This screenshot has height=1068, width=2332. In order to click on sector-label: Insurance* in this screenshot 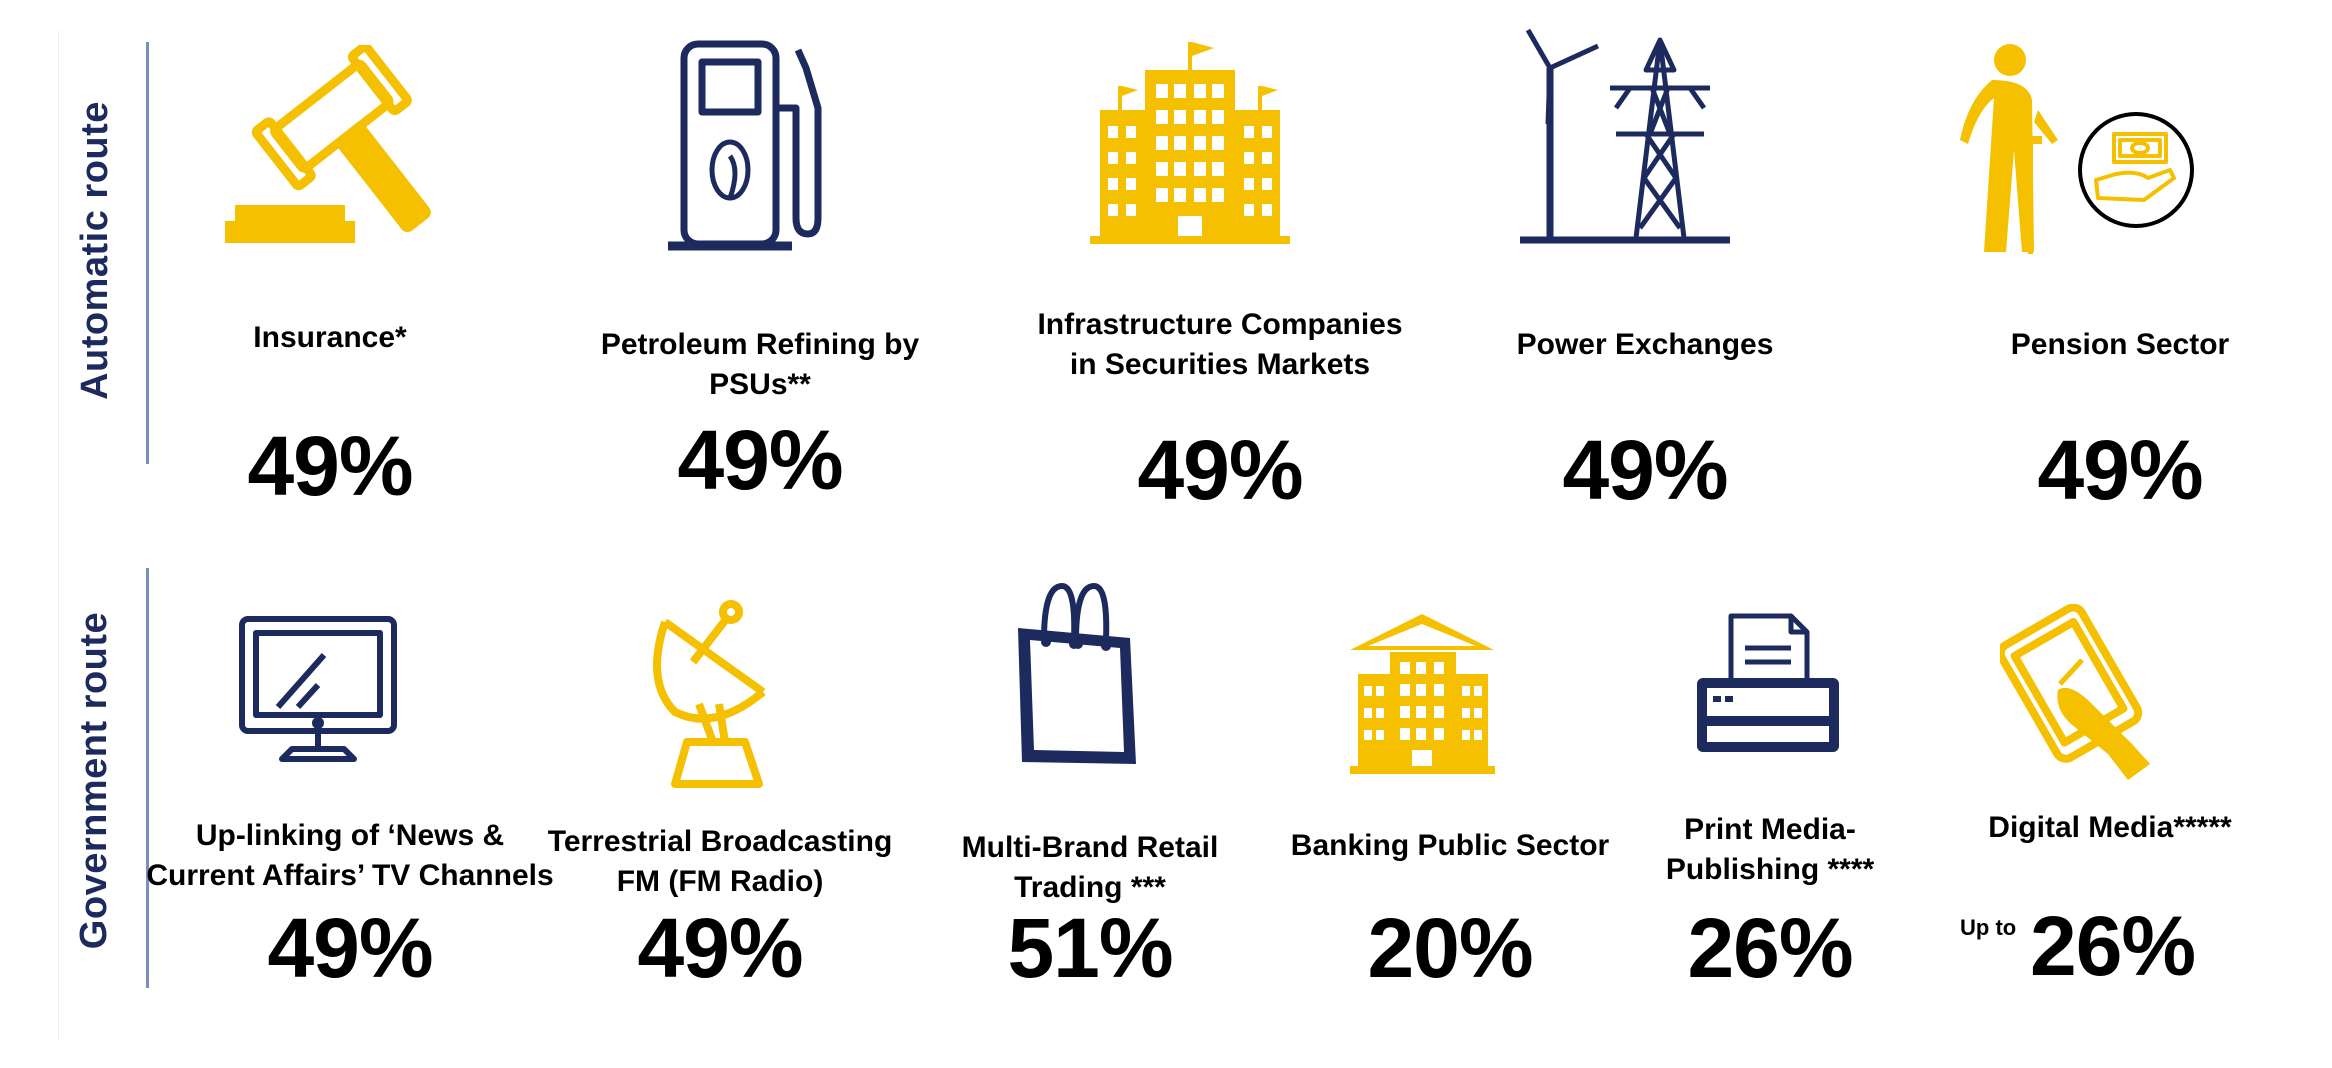, I will do `click(330, 337)`.